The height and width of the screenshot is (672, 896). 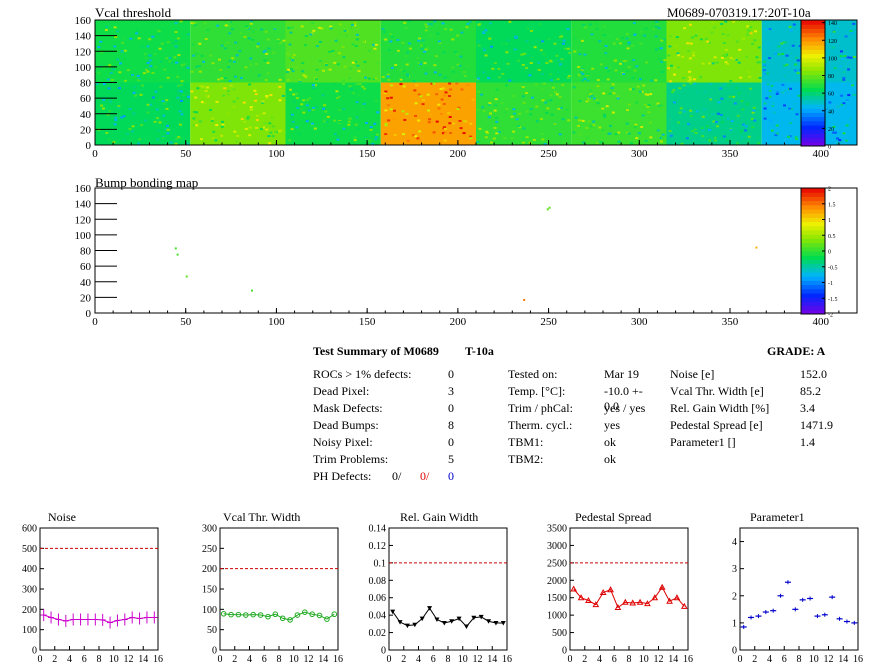 What do you see at coordinates (378, 633) in the screenshot?
I see `y-tick-label: 0.02` at bounding box center [378, 633].